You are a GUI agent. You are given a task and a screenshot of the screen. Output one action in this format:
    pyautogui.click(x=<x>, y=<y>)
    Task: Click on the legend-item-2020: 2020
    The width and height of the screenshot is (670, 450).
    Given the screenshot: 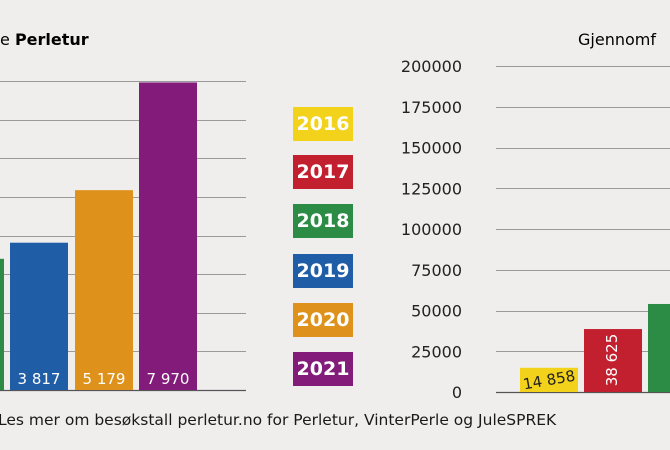 What is the action you would take?
    pyautogui.click(x=323, y=320)
    